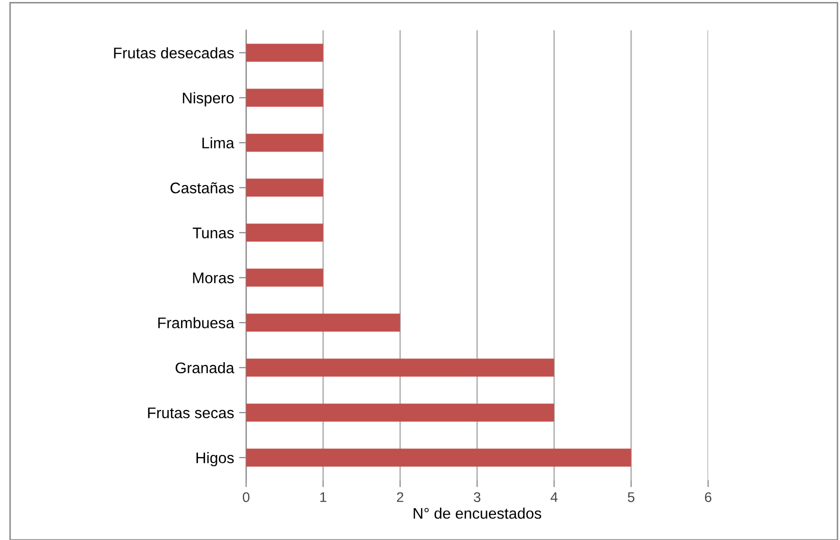 The height and width of the screenshot is (540, 840). What do you see at coordinates (323, 497) in the screenshot?
I see `x-tick-label: 1` at bounding box center [323, 497].